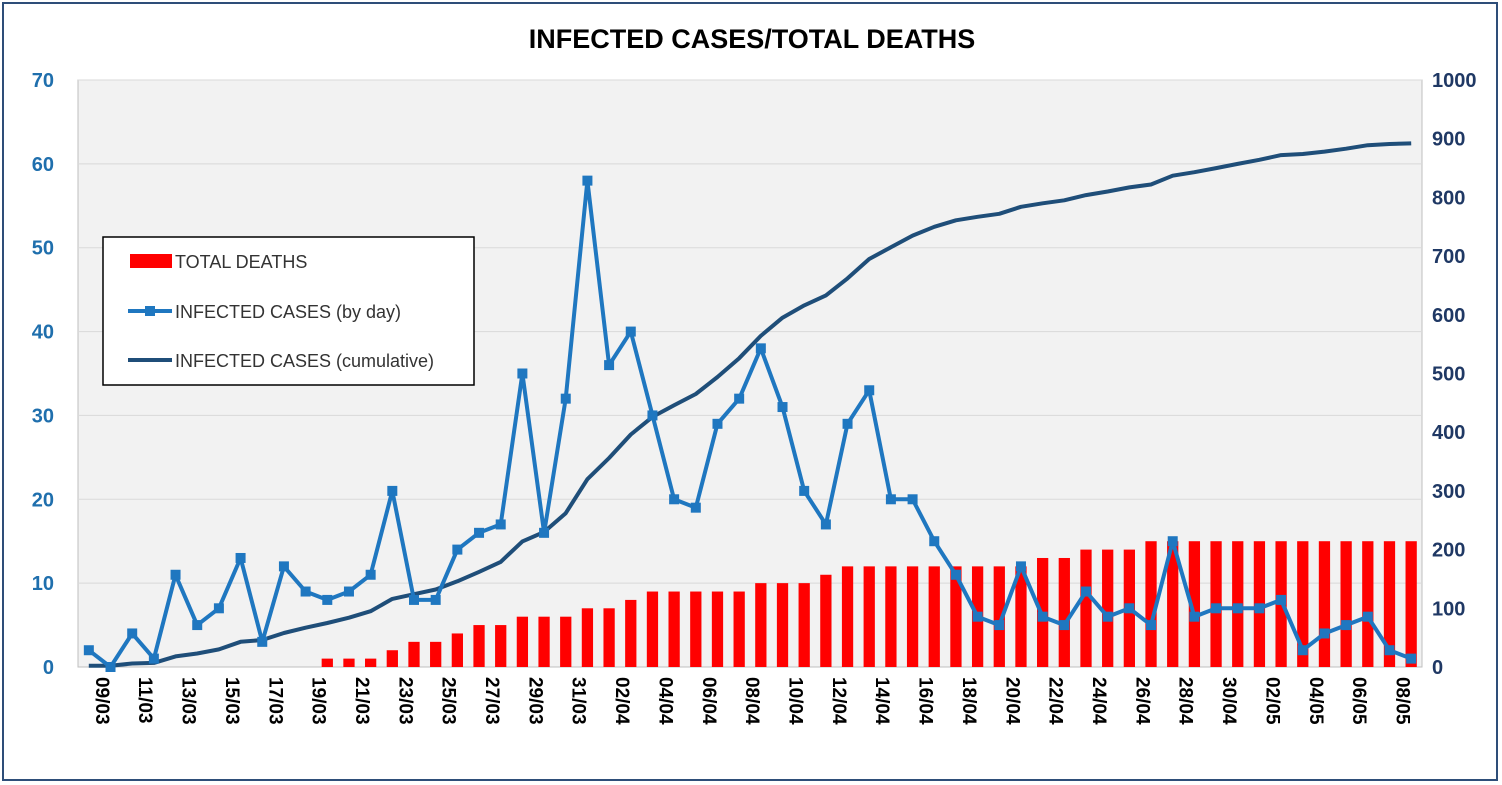 This screenshot has height=785, width=1502. What do you see at coordinates (491, 701) in the screenshot?
I see `x-tick-label: 27/03` at bounding box center [491, 701].